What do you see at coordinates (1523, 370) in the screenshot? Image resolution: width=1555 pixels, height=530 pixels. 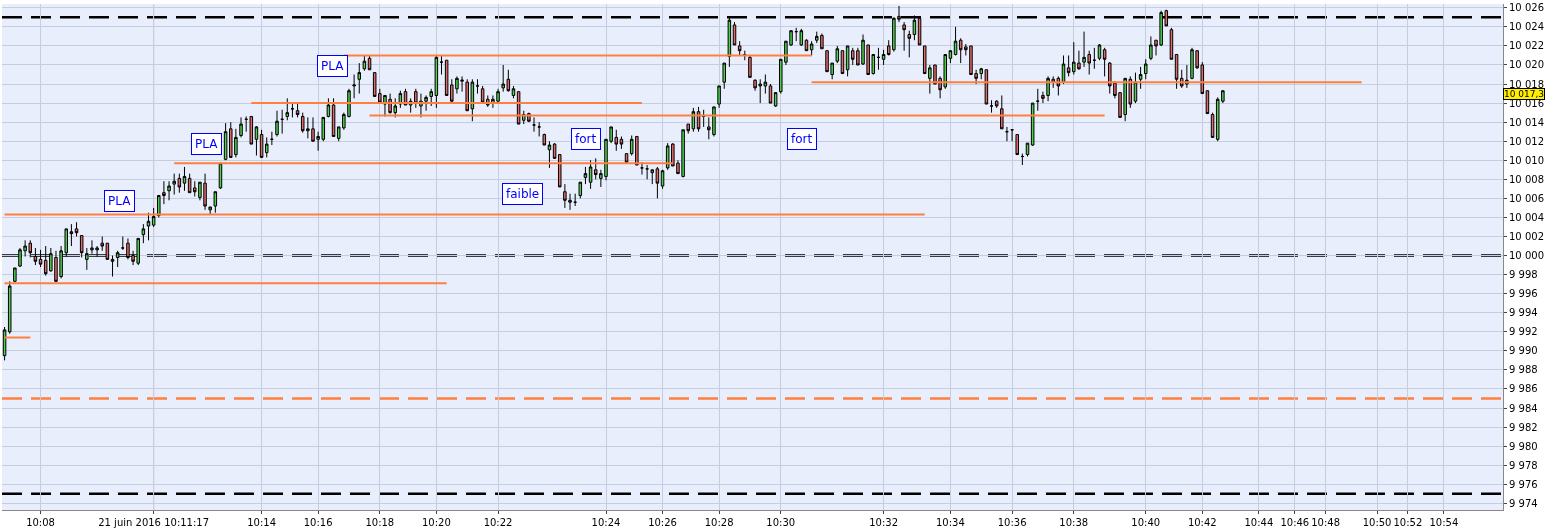 I see `y-tick-label: 9 988` at bounding box center [1523, 370].